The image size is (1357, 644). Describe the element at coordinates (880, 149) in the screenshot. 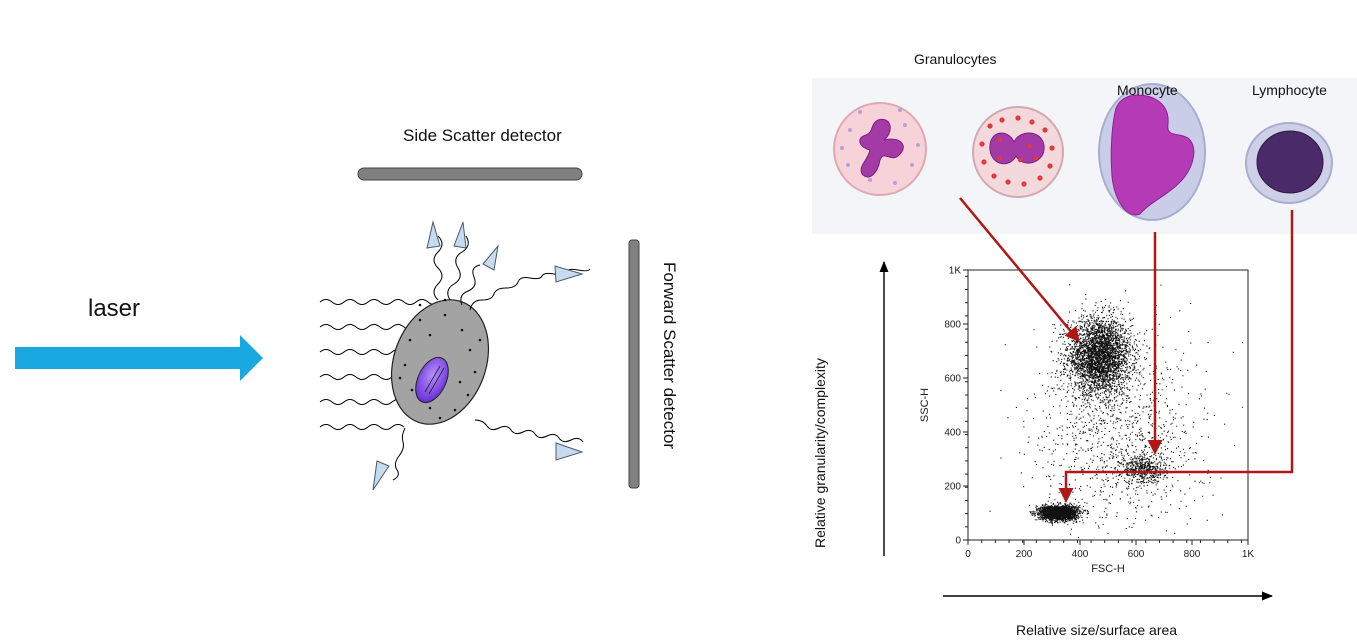

I see `neutrophil-cell-icon` at that location.